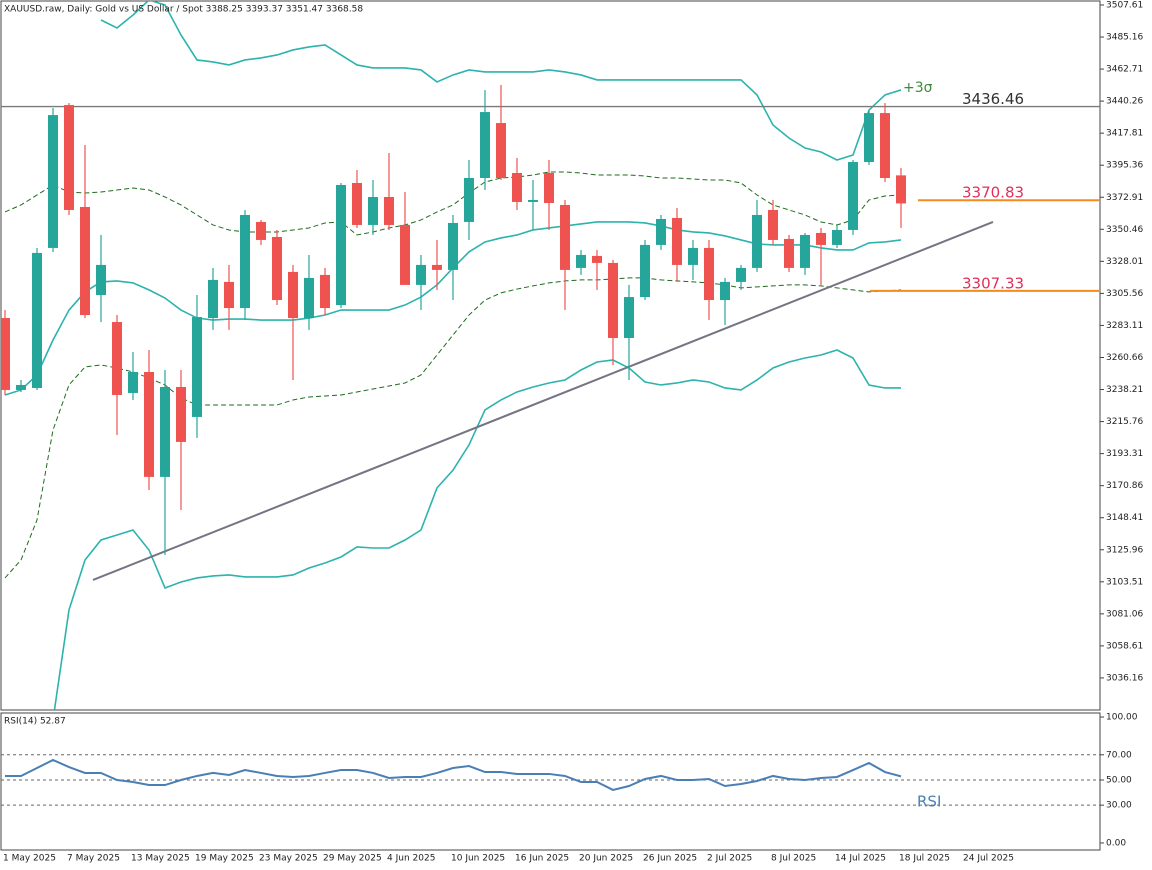 The image size is (1152, 870). I want to click on y-tick-label: 3103.51, so click(1124, 582).